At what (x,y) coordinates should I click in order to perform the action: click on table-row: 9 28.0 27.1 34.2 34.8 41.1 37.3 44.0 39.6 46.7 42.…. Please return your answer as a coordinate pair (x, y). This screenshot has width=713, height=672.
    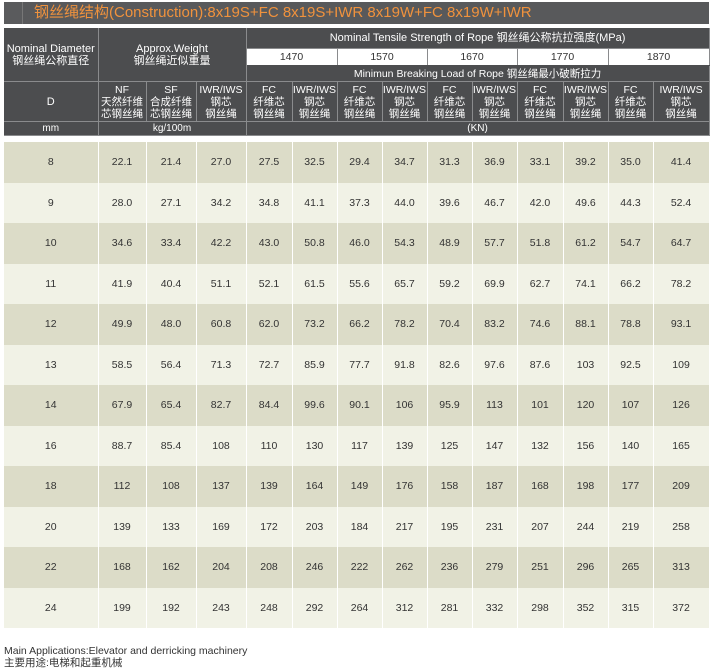
    Looking at the image, I should click on (357, 202).